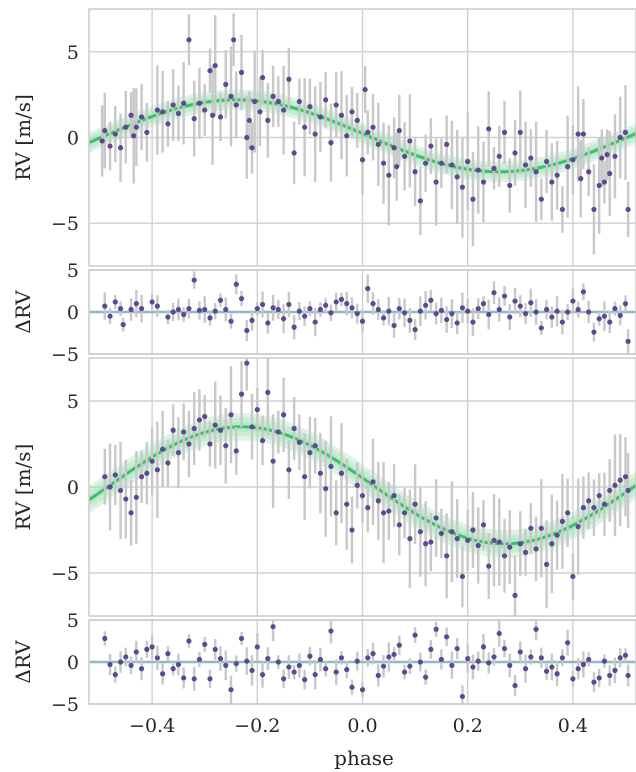 The image size is (636, 772). Describe the element at coordinates (23, 137) in the screenshot. I see `y-axis-label: RV [m/s]` at that location.